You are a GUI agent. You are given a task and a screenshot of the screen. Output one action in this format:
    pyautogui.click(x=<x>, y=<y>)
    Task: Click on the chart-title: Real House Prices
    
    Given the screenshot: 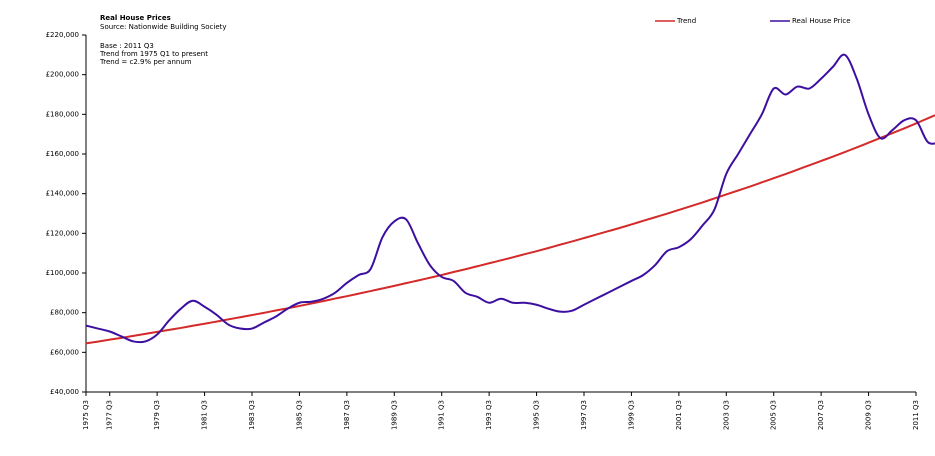 What is the action you would take?
    pyautogui.click(x=135, y=18)
    